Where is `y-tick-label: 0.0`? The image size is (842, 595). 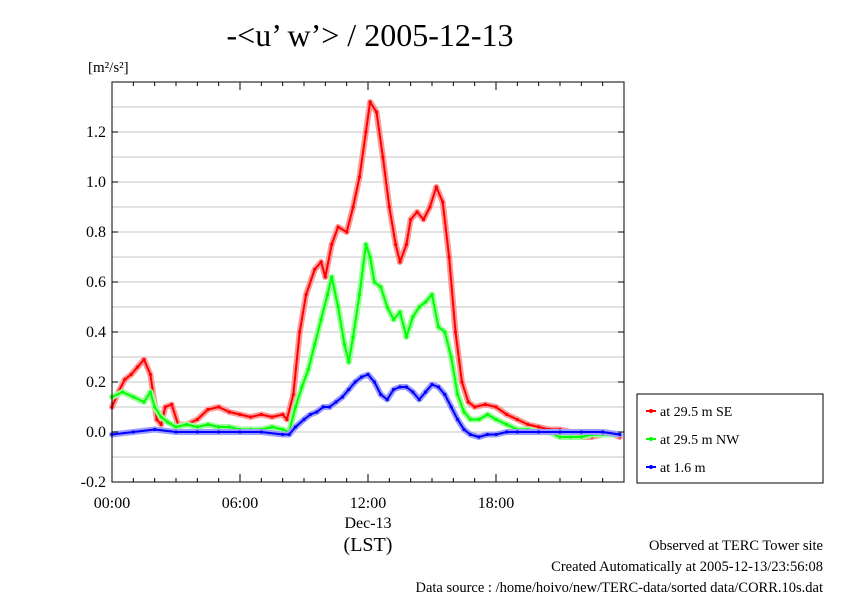 y-tick-label: 0.0 is located at coordinates (96, 432).